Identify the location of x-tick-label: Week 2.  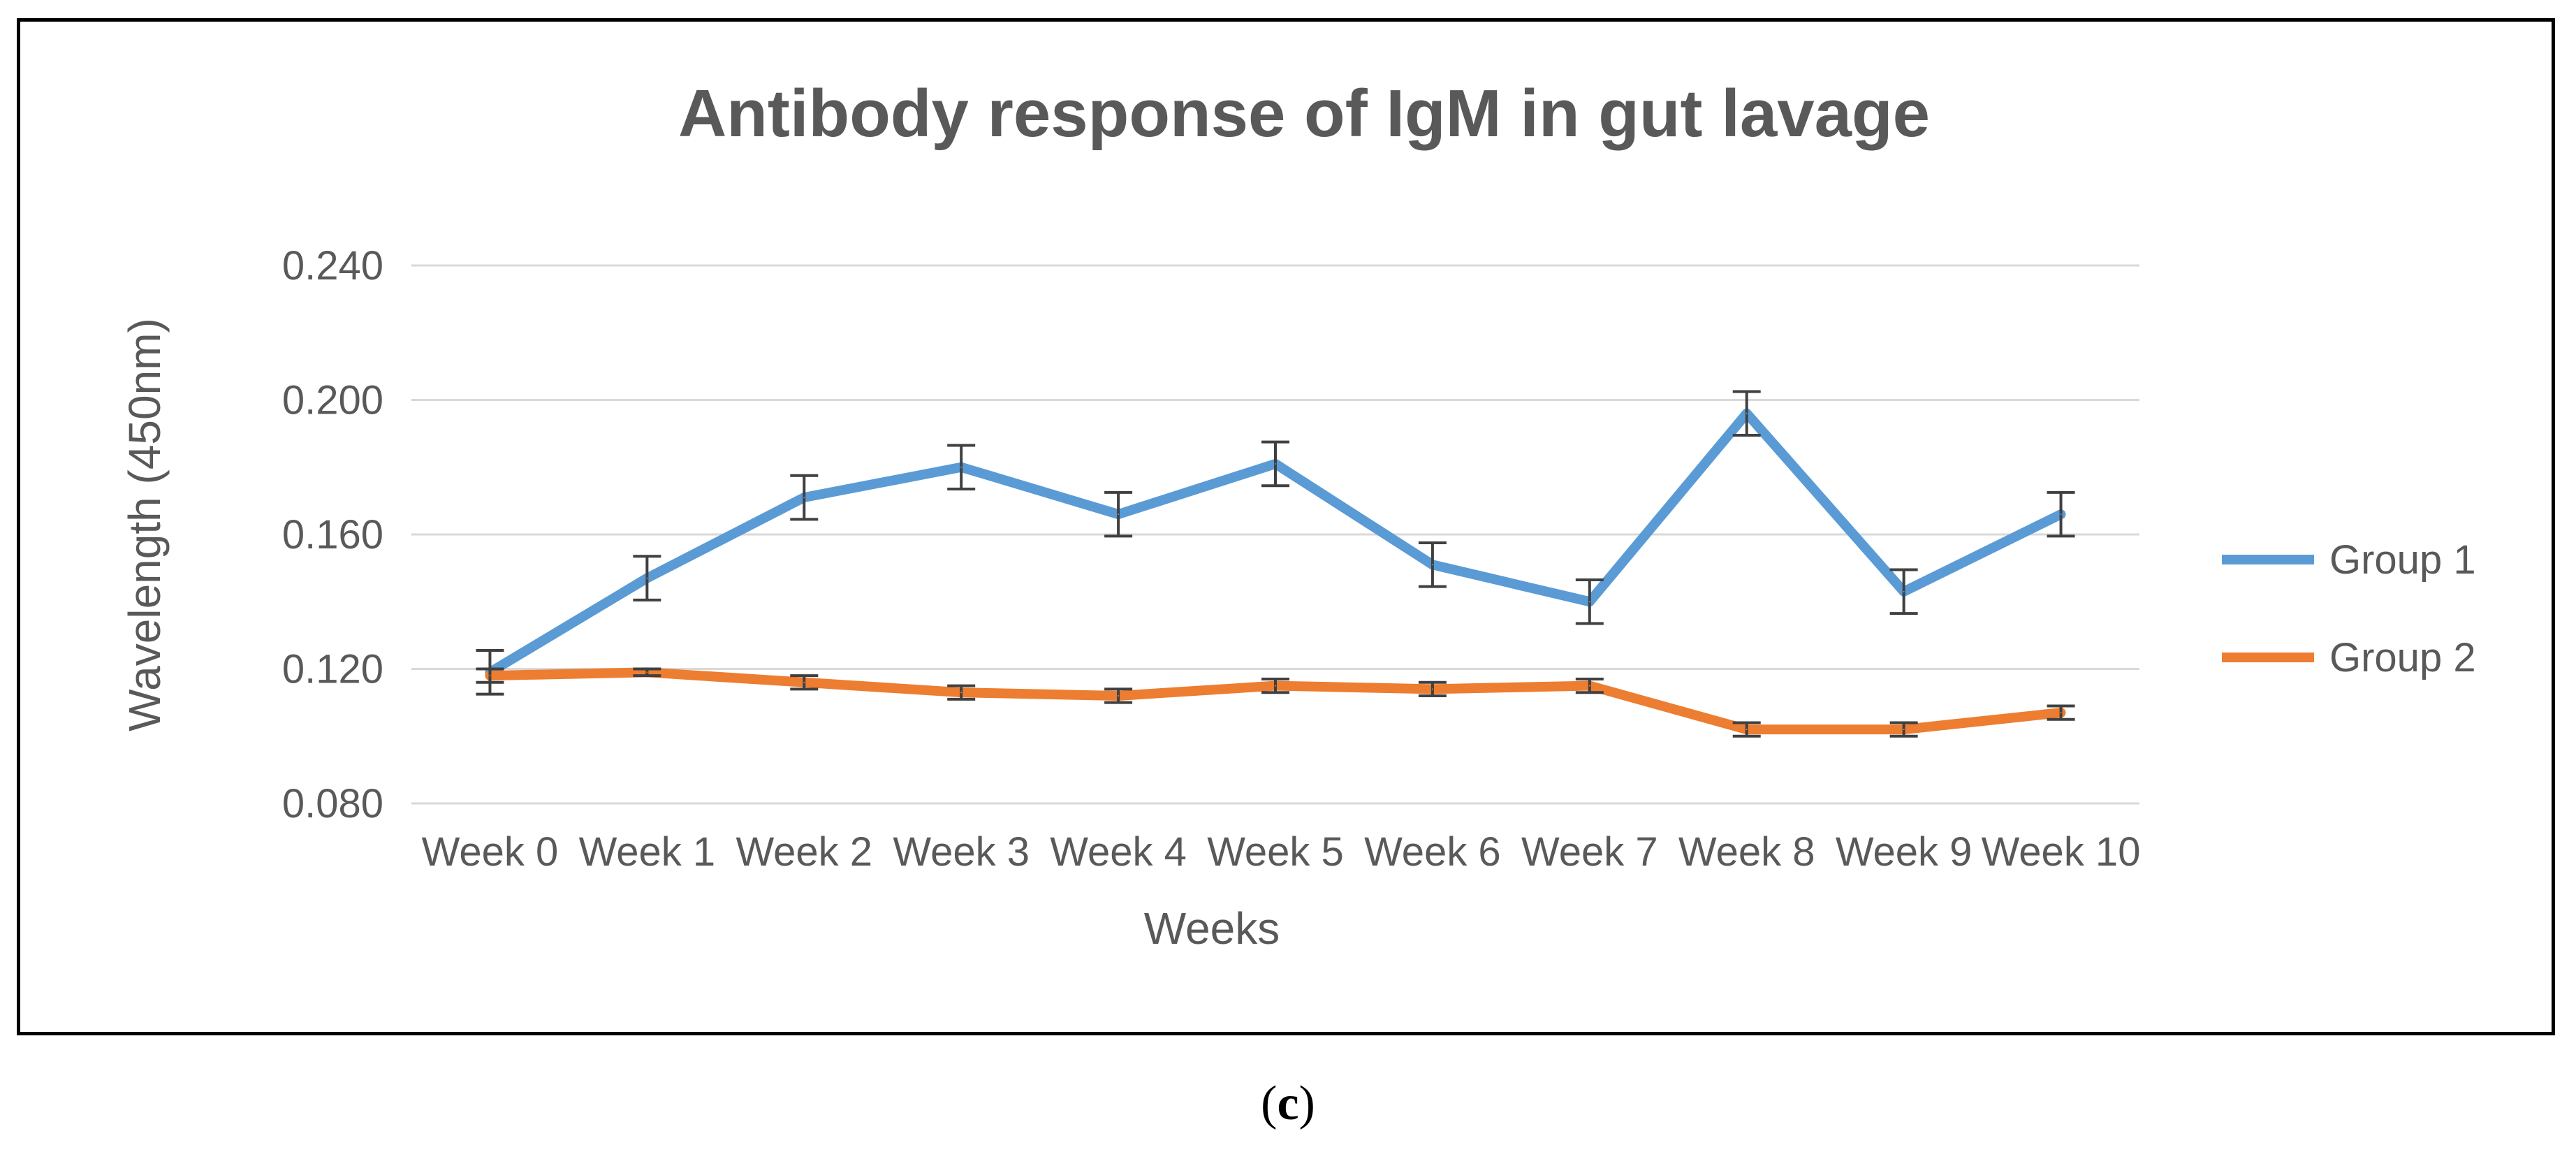
(804, 852).